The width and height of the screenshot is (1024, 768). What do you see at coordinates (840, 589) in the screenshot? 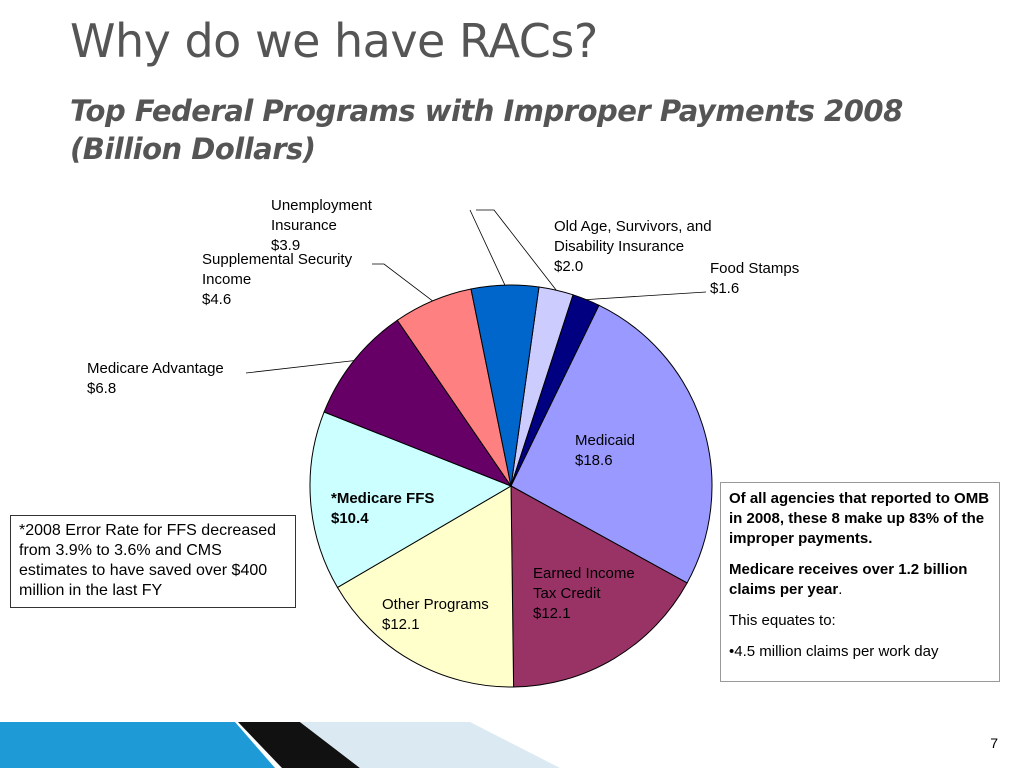
I see `info-claims-tail: .` at bounding box center [840, 589].